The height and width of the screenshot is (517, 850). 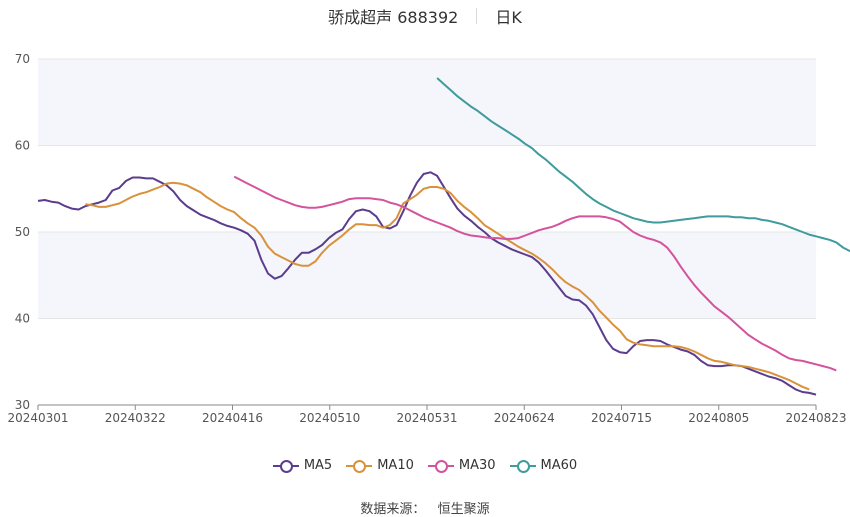 What do you see at coordinates (135, 418) in the screenshot?
I see `x-tick-label: 20240322` at bounding box center [135, 418].